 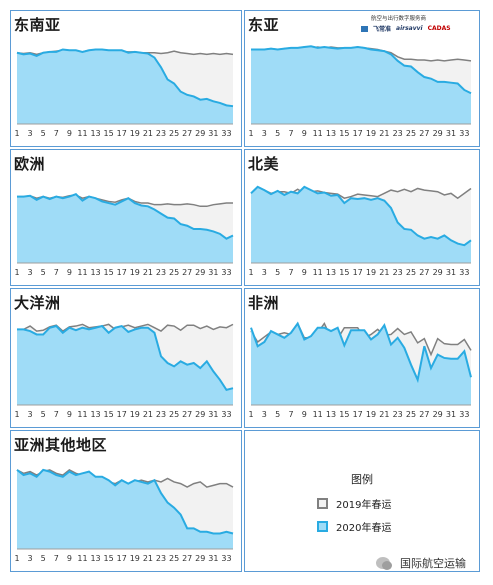 What do you see at coordinates (126, 358) in the screenshot?
I see `panel-oceania: 1 3 5 7 9 11 13 15 17 19 21 23 25 27 29 31 33 大洋洲` at bounding box center [126, 358].